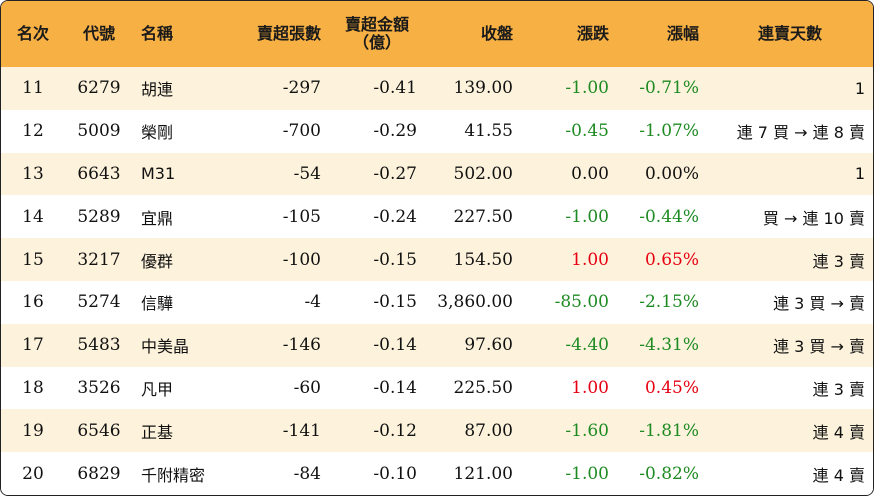  What do you see at coordinates (301, 216) in the screenshot?
I see `sell-shares-cell: -105` at bounding box center [301, 216].